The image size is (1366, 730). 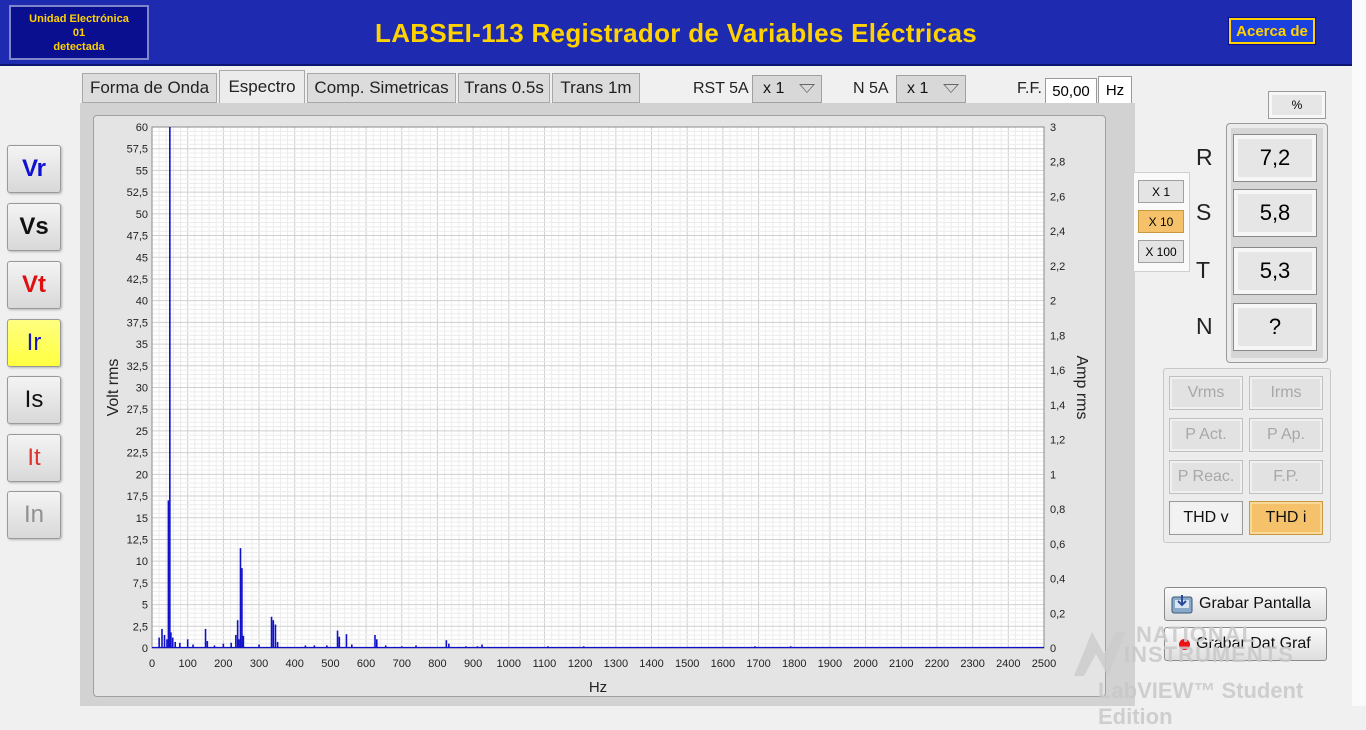 What do you see at coordinates (137, 150) in the screenshot?
I see `y-tick-label: 57,5` at bounding box center [137, 150].